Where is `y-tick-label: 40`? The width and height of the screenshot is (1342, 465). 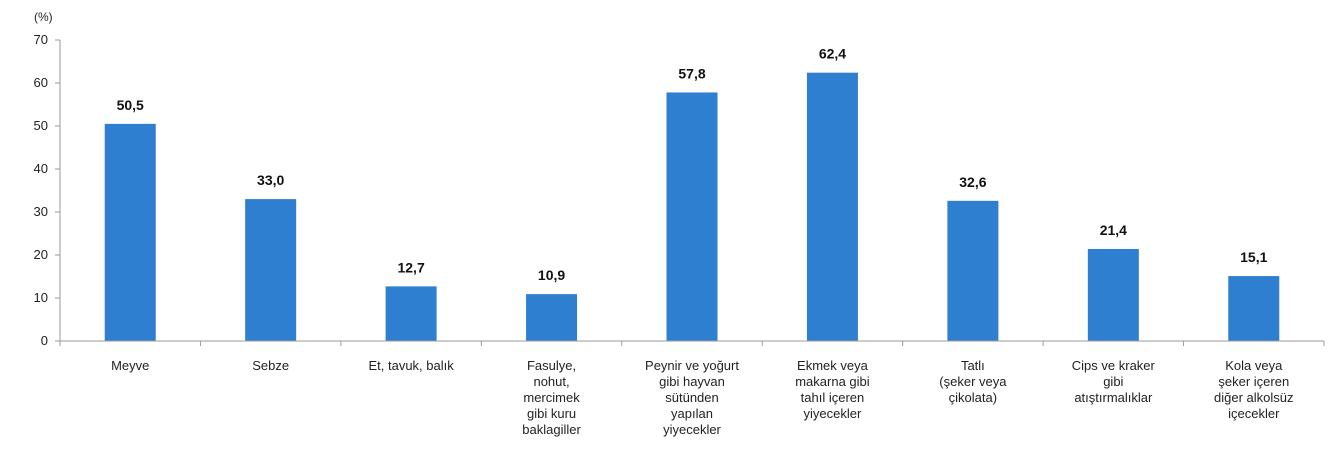
y-tick-label: 40 is located at coordinates (41, 168).